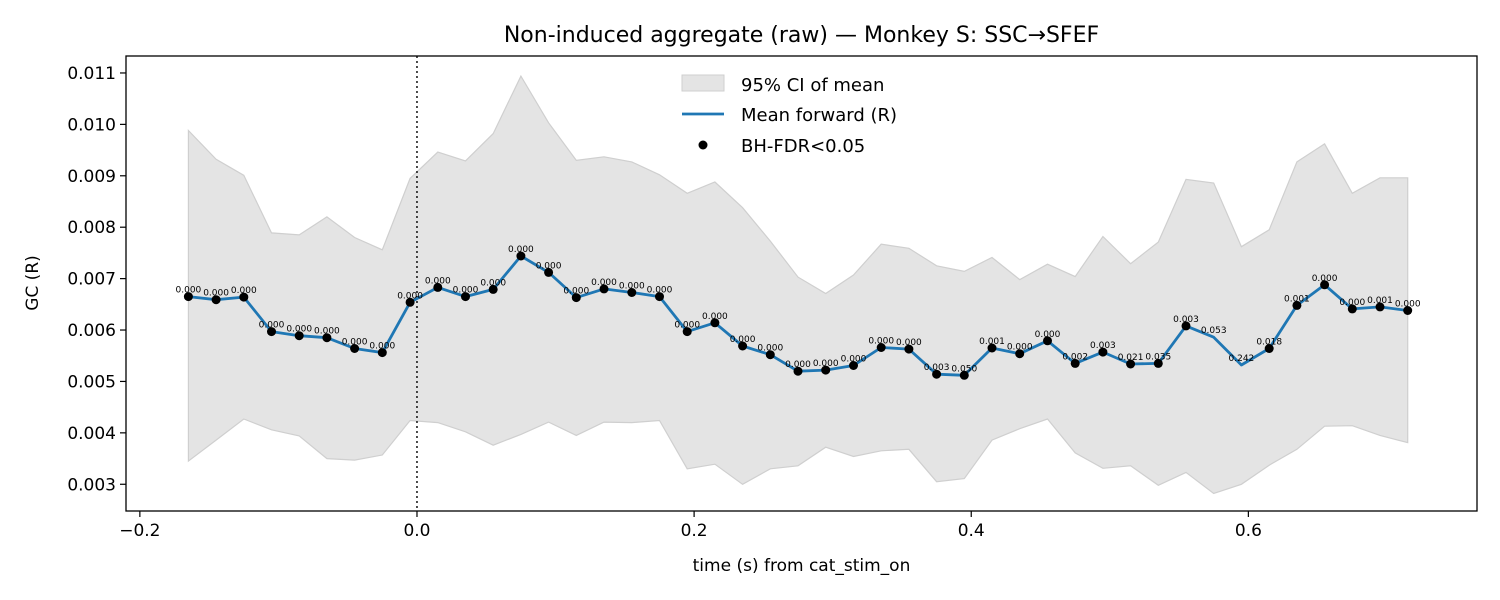  Describe the element at coordinates (91, 177) in the screenshot. I see `y-tick-label: 0.009` at that location.